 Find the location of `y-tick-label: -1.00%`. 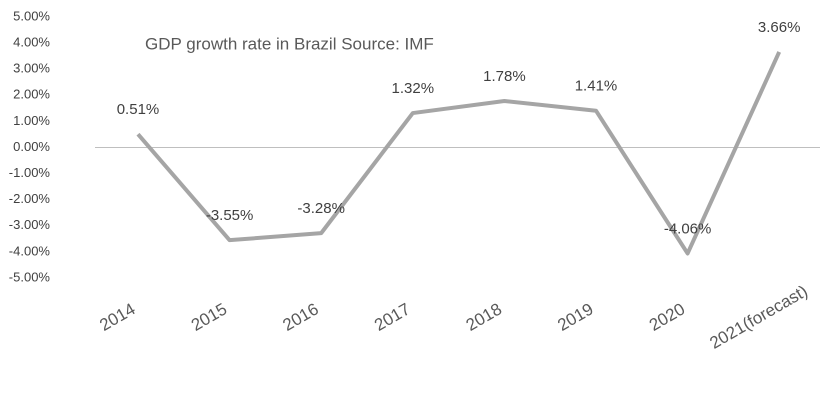

y-tick-label: -1.00% is located at coordinates (30, 172).